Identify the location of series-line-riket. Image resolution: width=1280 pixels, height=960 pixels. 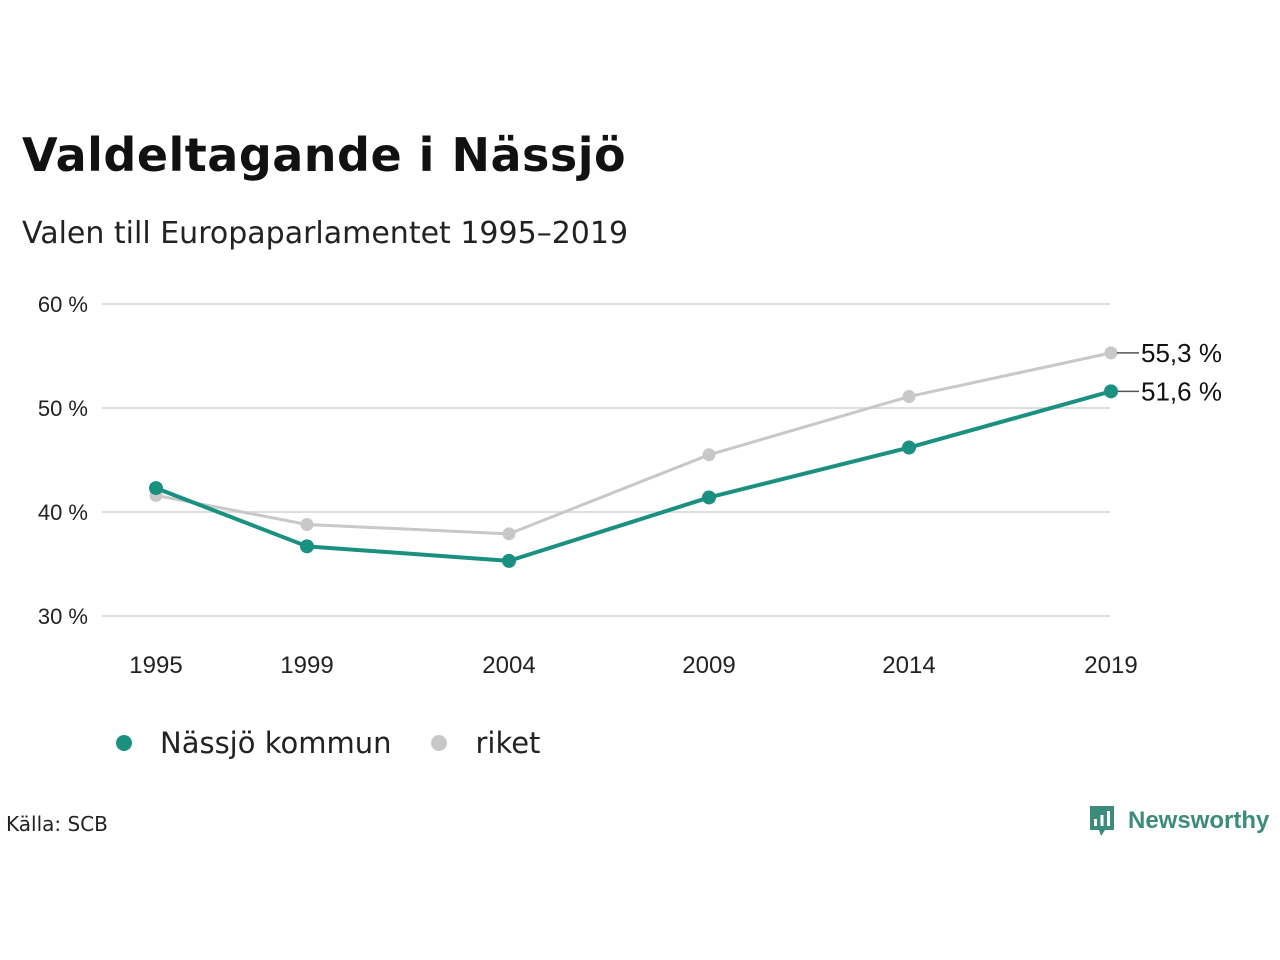
(633, 443).